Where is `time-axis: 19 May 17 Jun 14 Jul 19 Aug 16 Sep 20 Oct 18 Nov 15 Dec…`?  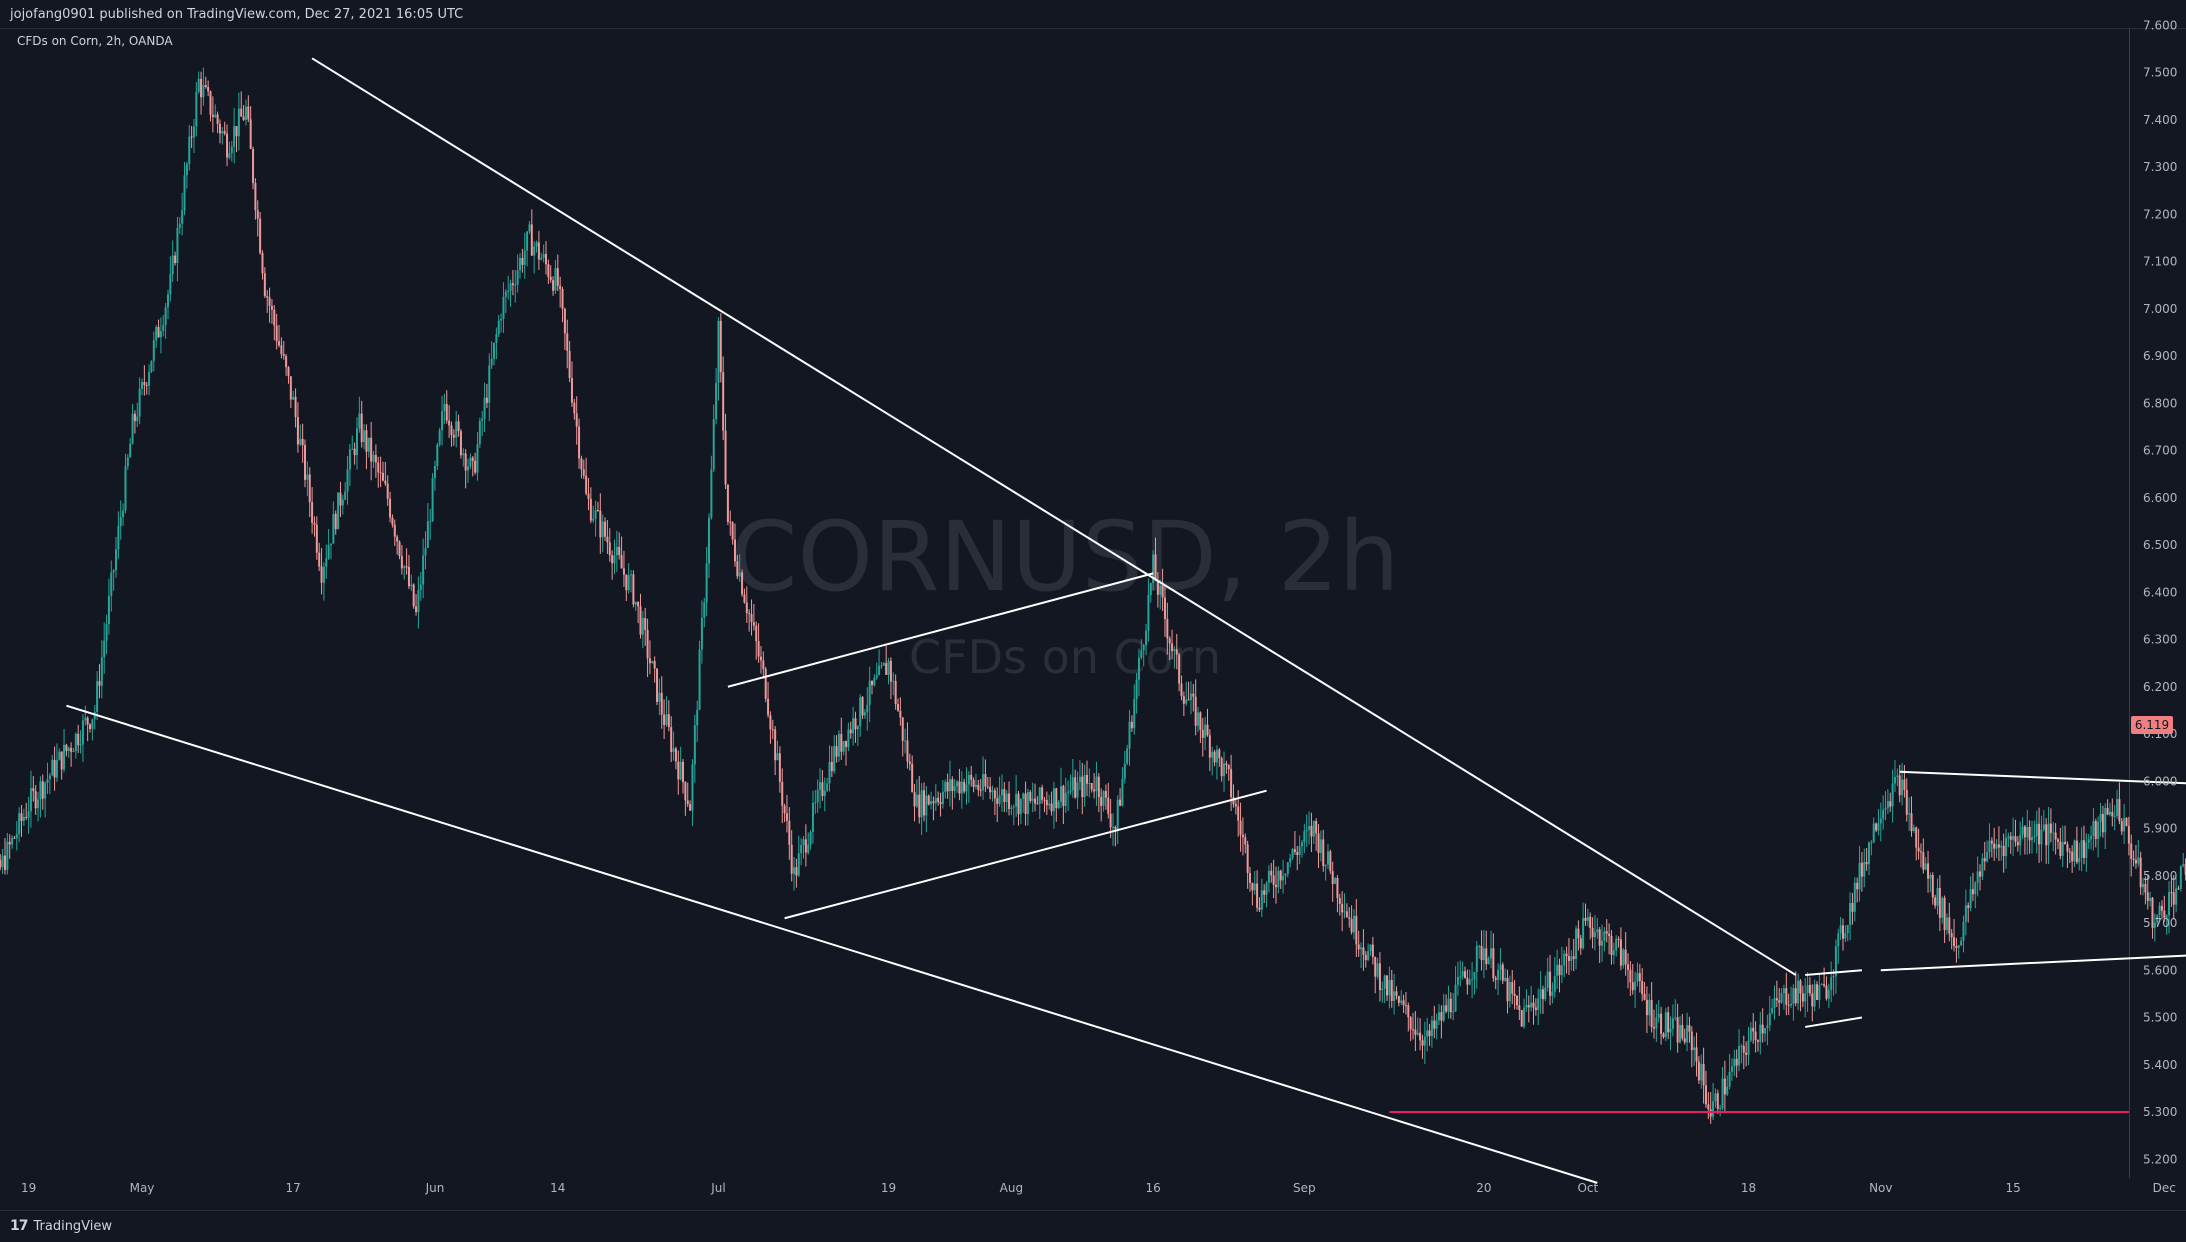
time-axis: 19 May 17 Jun 14 Jul 19 Aug 16 Sep 20 Oct 18 Nov 15 Dec… is located at coordinates (1103, 1188).